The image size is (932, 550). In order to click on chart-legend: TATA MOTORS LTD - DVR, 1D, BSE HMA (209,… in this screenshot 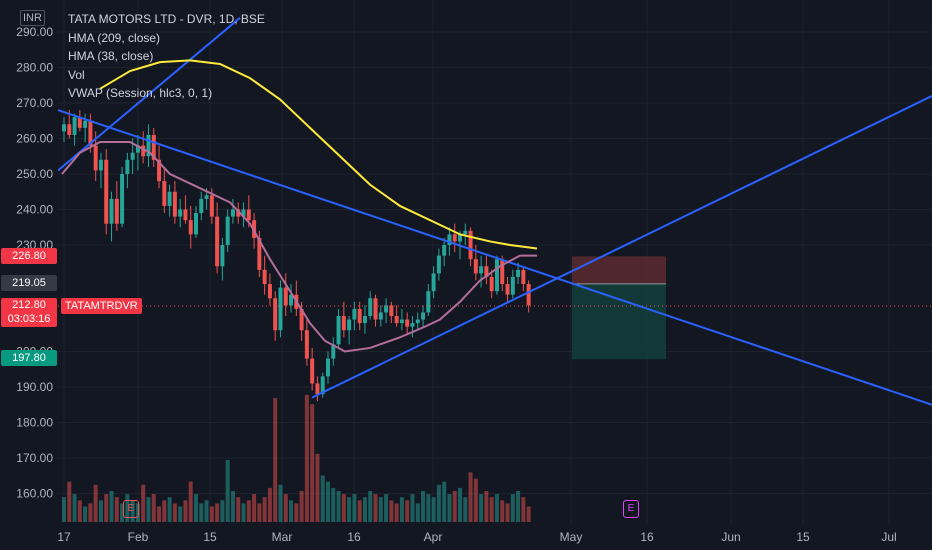, I will do `click(166, 56)`.